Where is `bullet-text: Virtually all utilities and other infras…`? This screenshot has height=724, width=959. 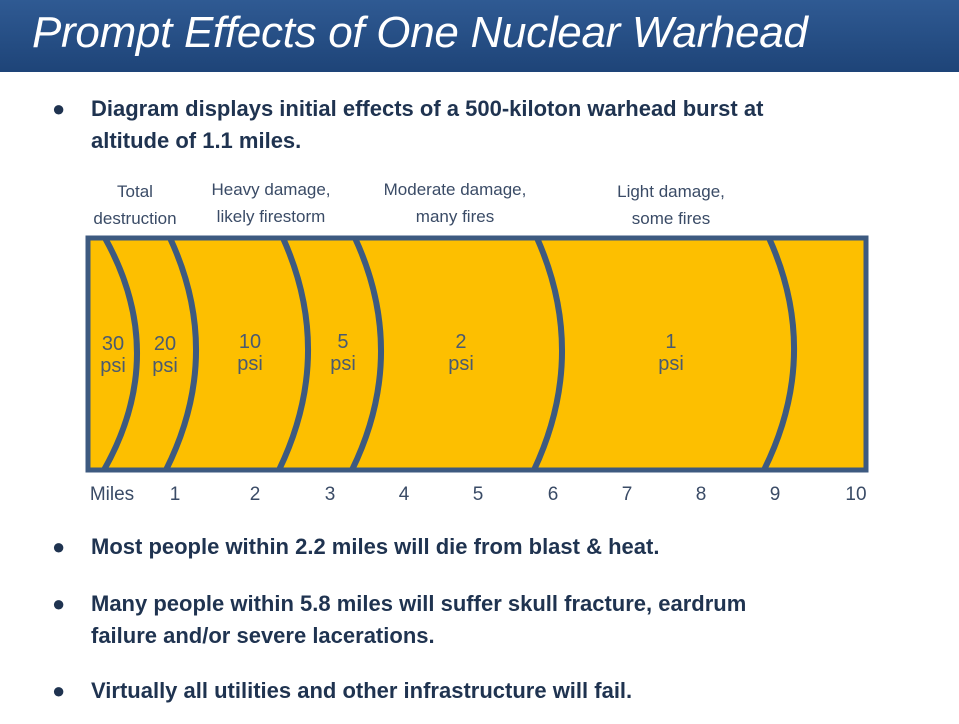
bullet-text: Virtually all utilities and other infras… is located at coordinates (362, 690).